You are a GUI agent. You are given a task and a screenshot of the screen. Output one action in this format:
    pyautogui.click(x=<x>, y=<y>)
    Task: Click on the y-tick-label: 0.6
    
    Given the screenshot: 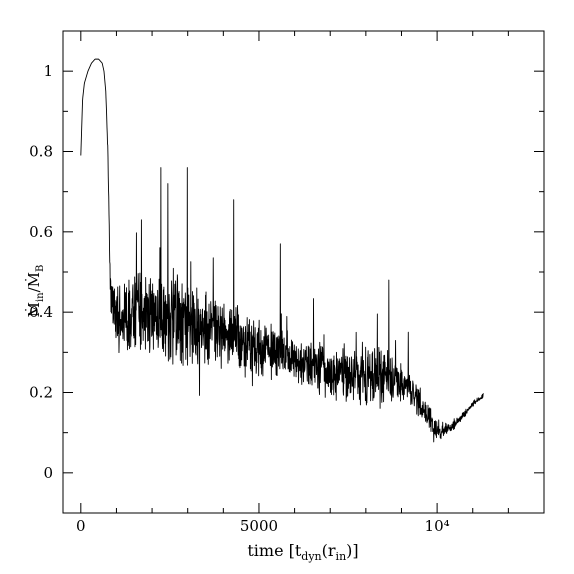 What is the action you would take?
    pyautogui.click(x=41, y=232)
    